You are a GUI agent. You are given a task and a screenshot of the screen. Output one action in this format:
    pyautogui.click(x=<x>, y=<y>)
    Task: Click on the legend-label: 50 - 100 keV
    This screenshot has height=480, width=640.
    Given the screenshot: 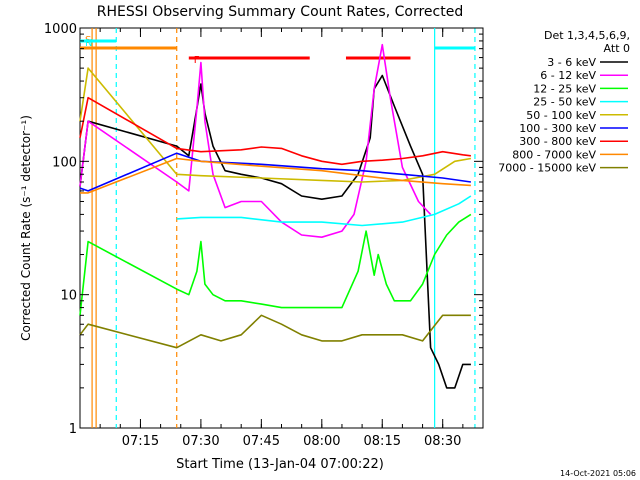 What is the action you would take?
    pyautogui.click(x=561, y=115)
    